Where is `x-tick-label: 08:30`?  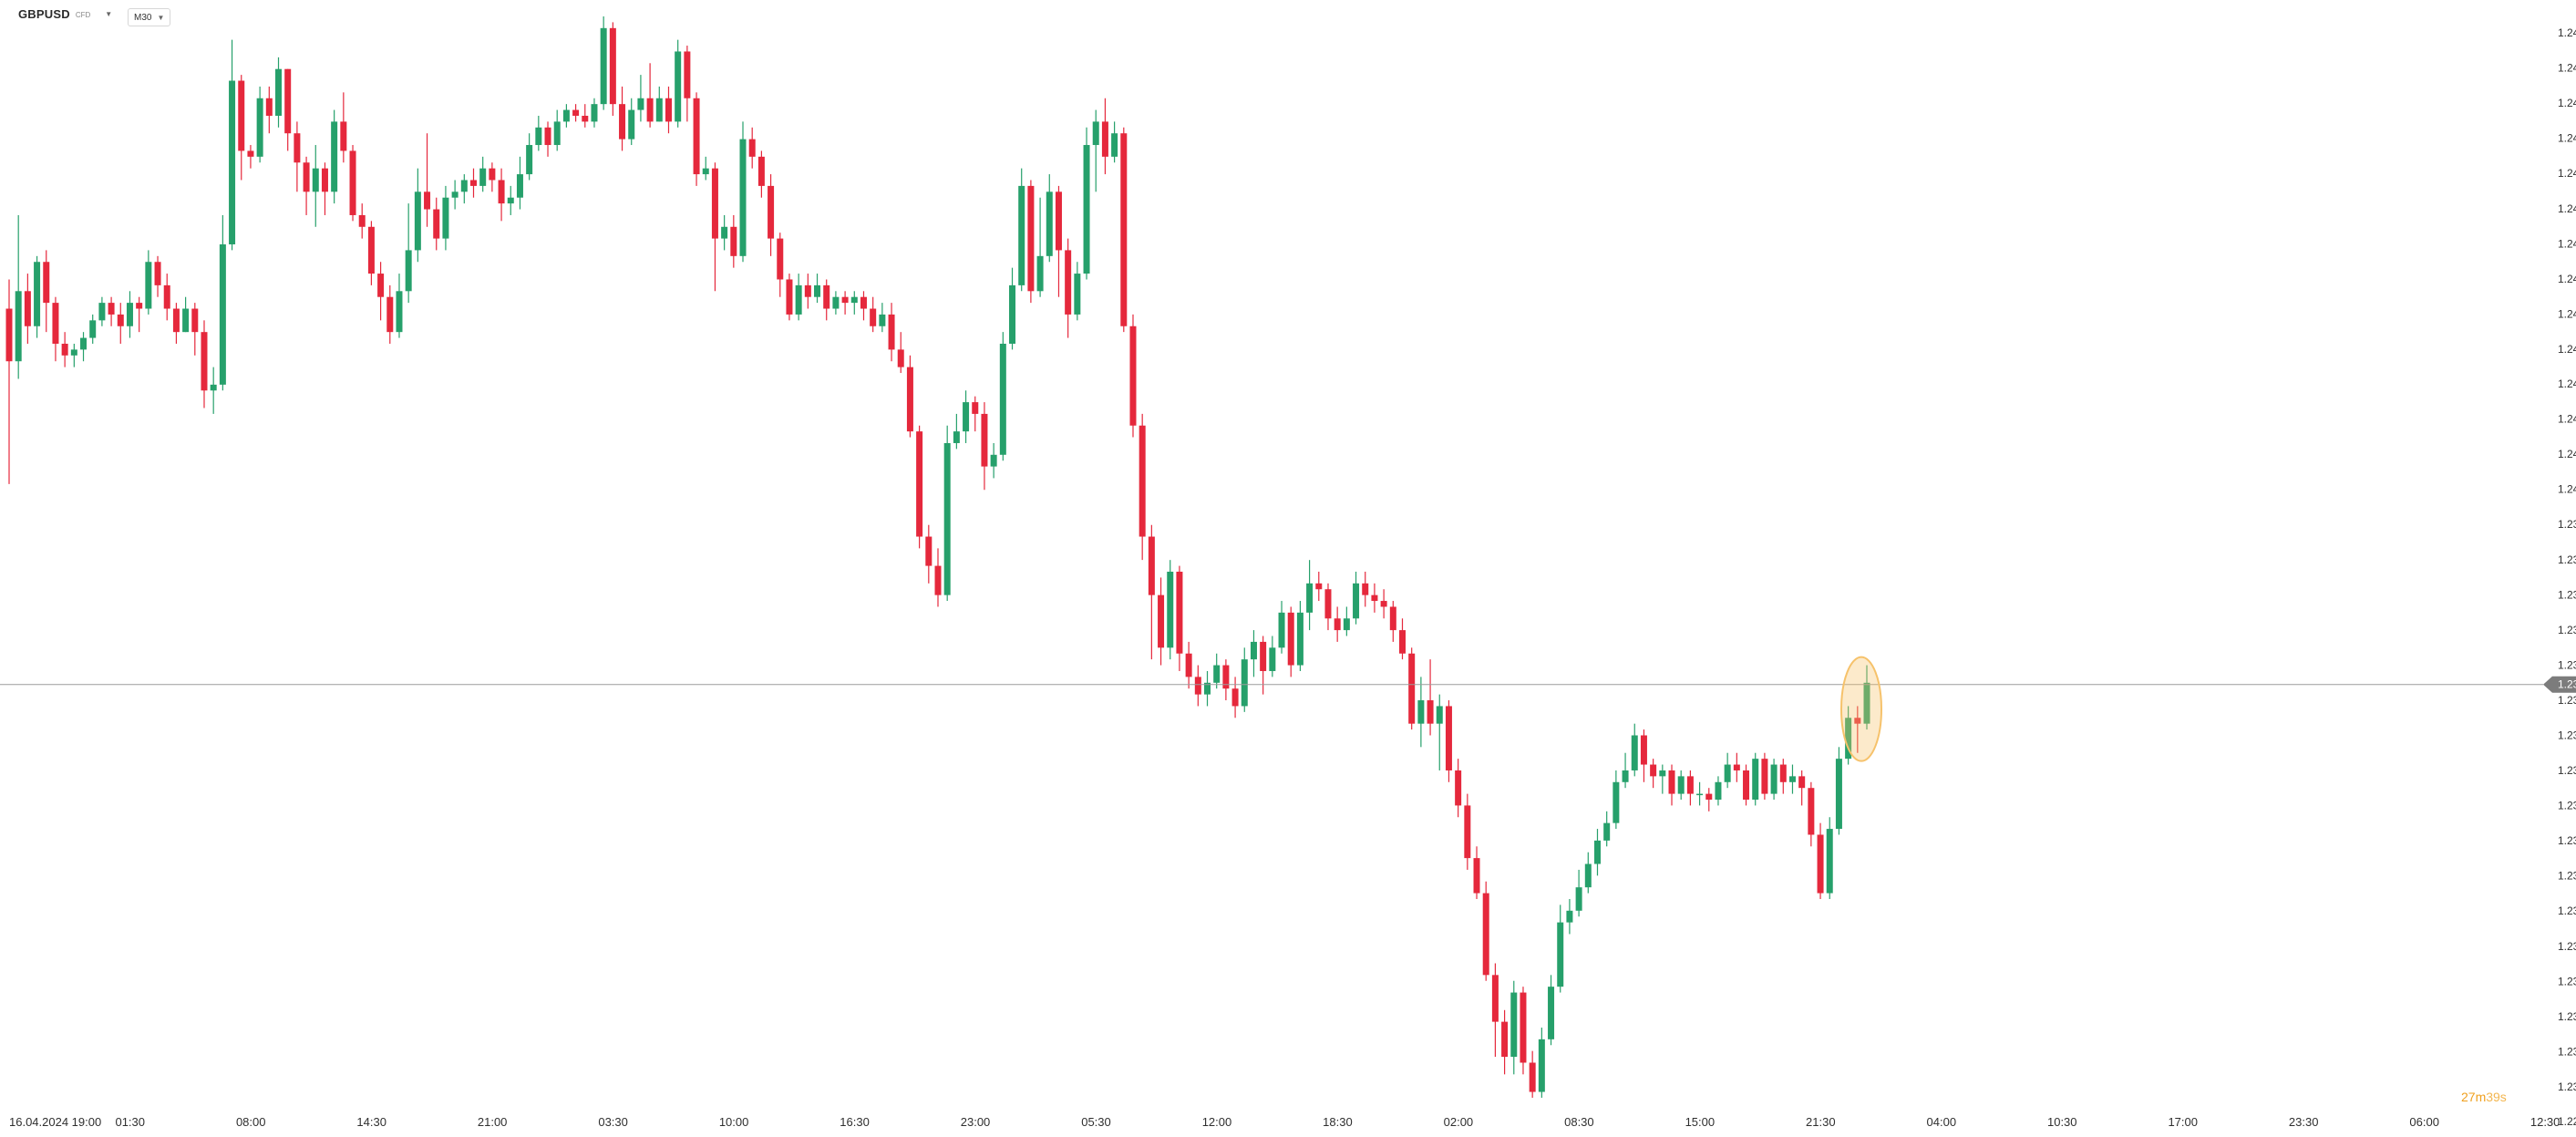 x-tick-label: 08:30 is located at coordinates (1579, 1122).